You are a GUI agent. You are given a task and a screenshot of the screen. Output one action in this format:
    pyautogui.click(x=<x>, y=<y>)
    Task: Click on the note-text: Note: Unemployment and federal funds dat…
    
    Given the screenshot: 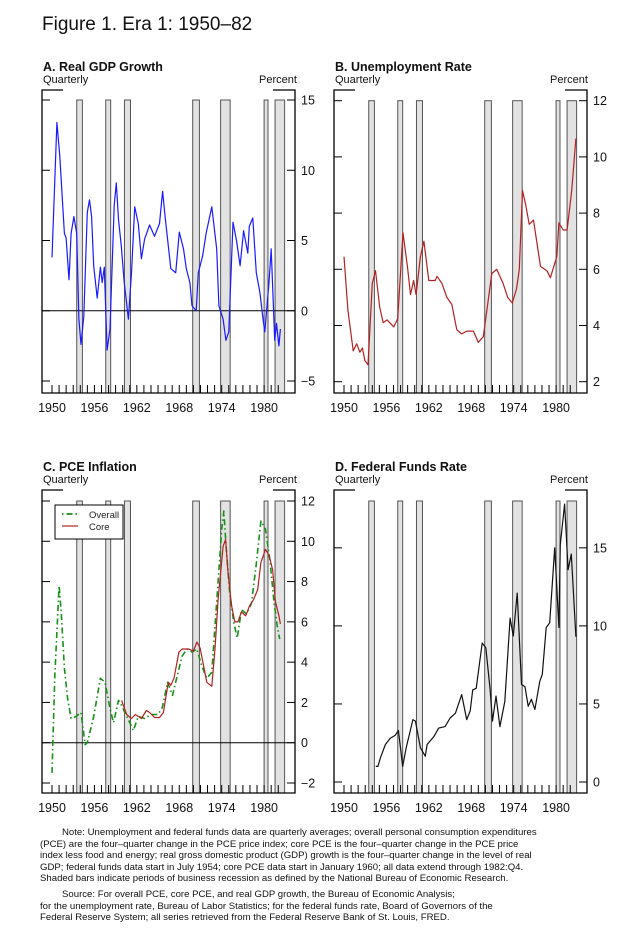 What is the action you would take?
    pyautogui.click(x=288, y=875)
    